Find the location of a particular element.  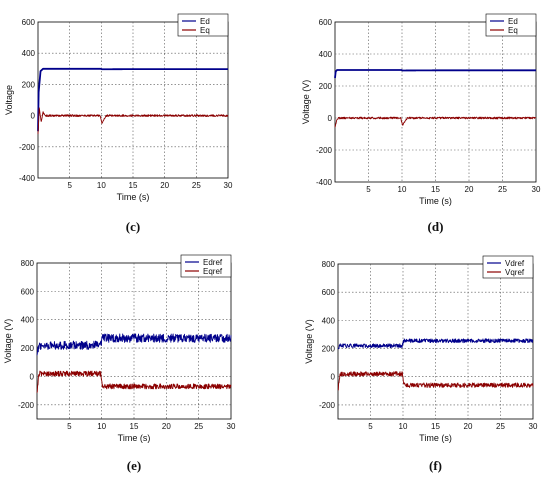

series-line-eqref is located at coordinates (134, 381).